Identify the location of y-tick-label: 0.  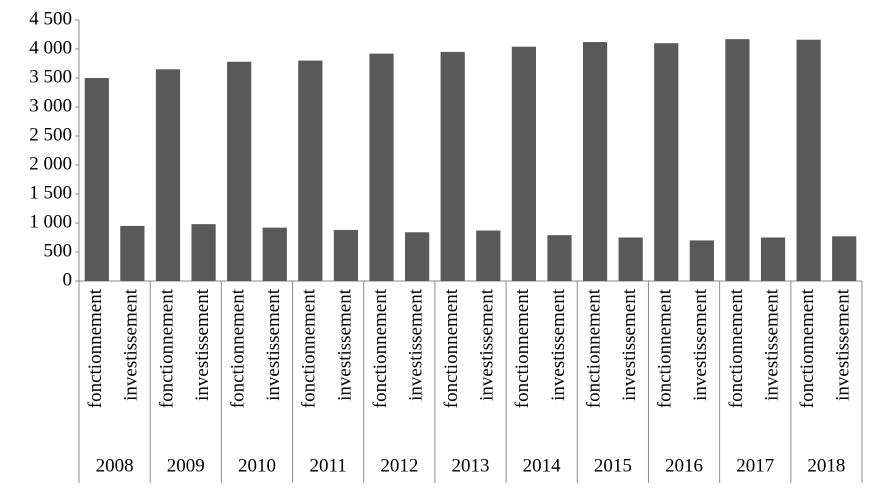
(68, 279).